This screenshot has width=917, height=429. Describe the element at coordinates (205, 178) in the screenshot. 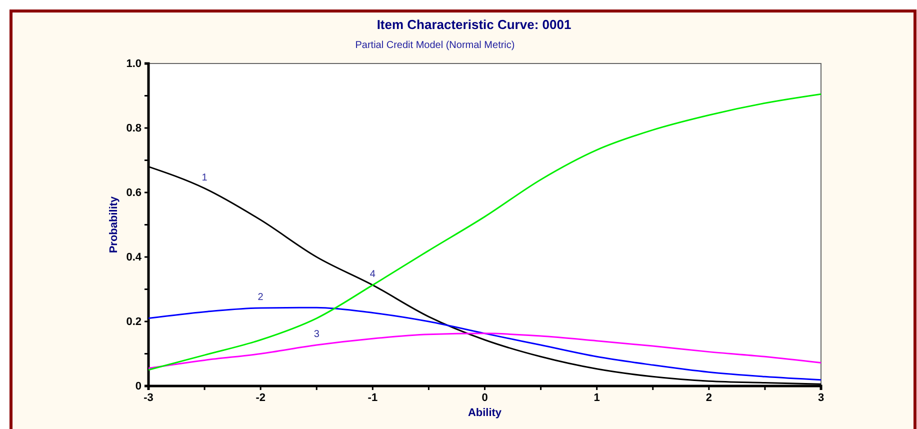

I see `series-label: 1` at that location.